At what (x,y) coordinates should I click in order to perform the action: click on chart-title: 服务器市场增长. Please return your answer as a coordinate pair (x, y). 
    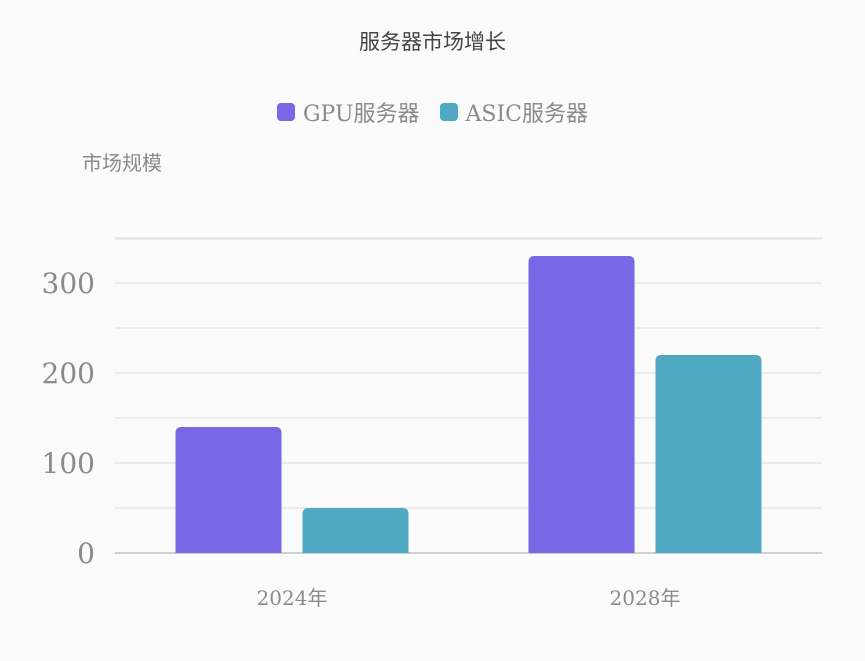
    Looking at the image, I should click on (432, 42).